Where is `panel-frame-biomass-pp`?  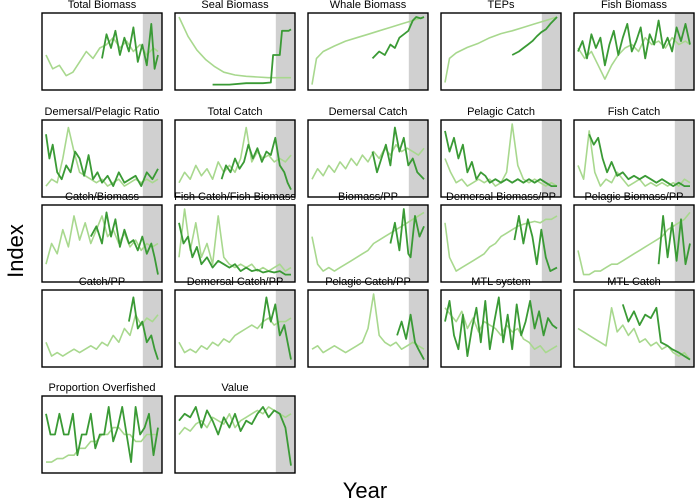
panel-frame-biomass-pp is located at coordinates (368, 243).